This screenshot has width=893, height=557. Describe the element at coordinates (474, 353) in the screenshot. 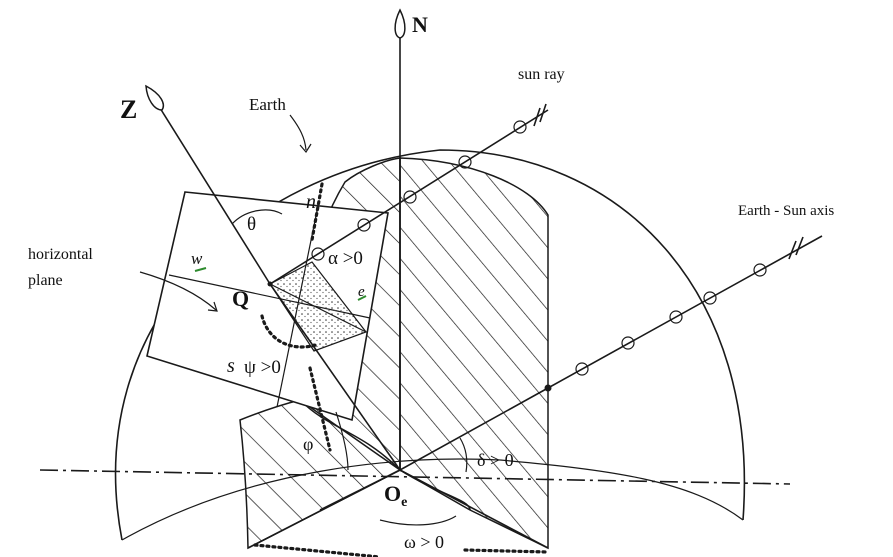

I see `meridian-right-band` at that location.